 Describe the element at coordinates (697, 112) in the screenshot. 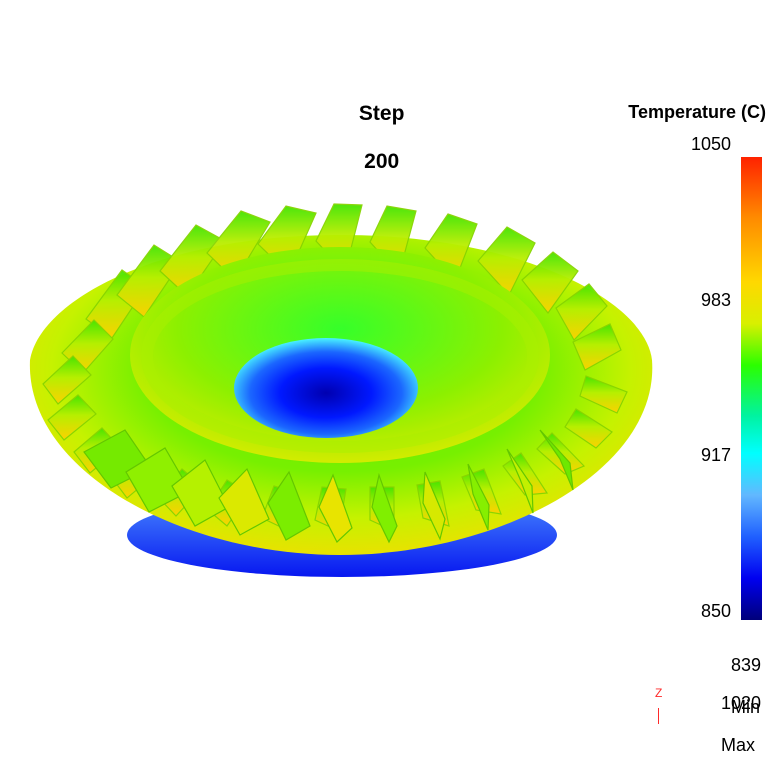

I see `legend-title: Temperature (C)` at that location.